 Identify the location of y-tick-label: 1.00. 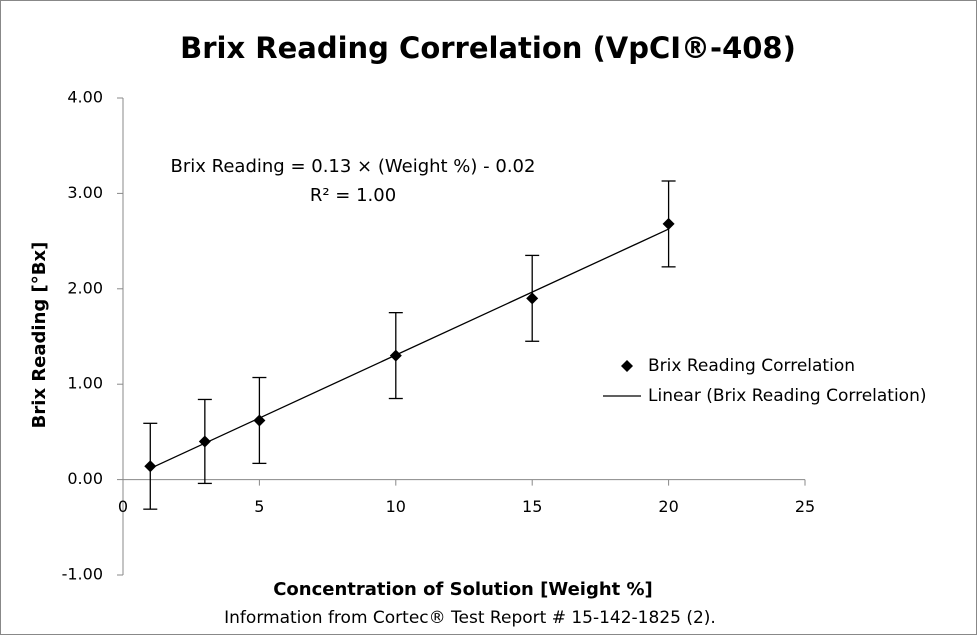
(85, 383).